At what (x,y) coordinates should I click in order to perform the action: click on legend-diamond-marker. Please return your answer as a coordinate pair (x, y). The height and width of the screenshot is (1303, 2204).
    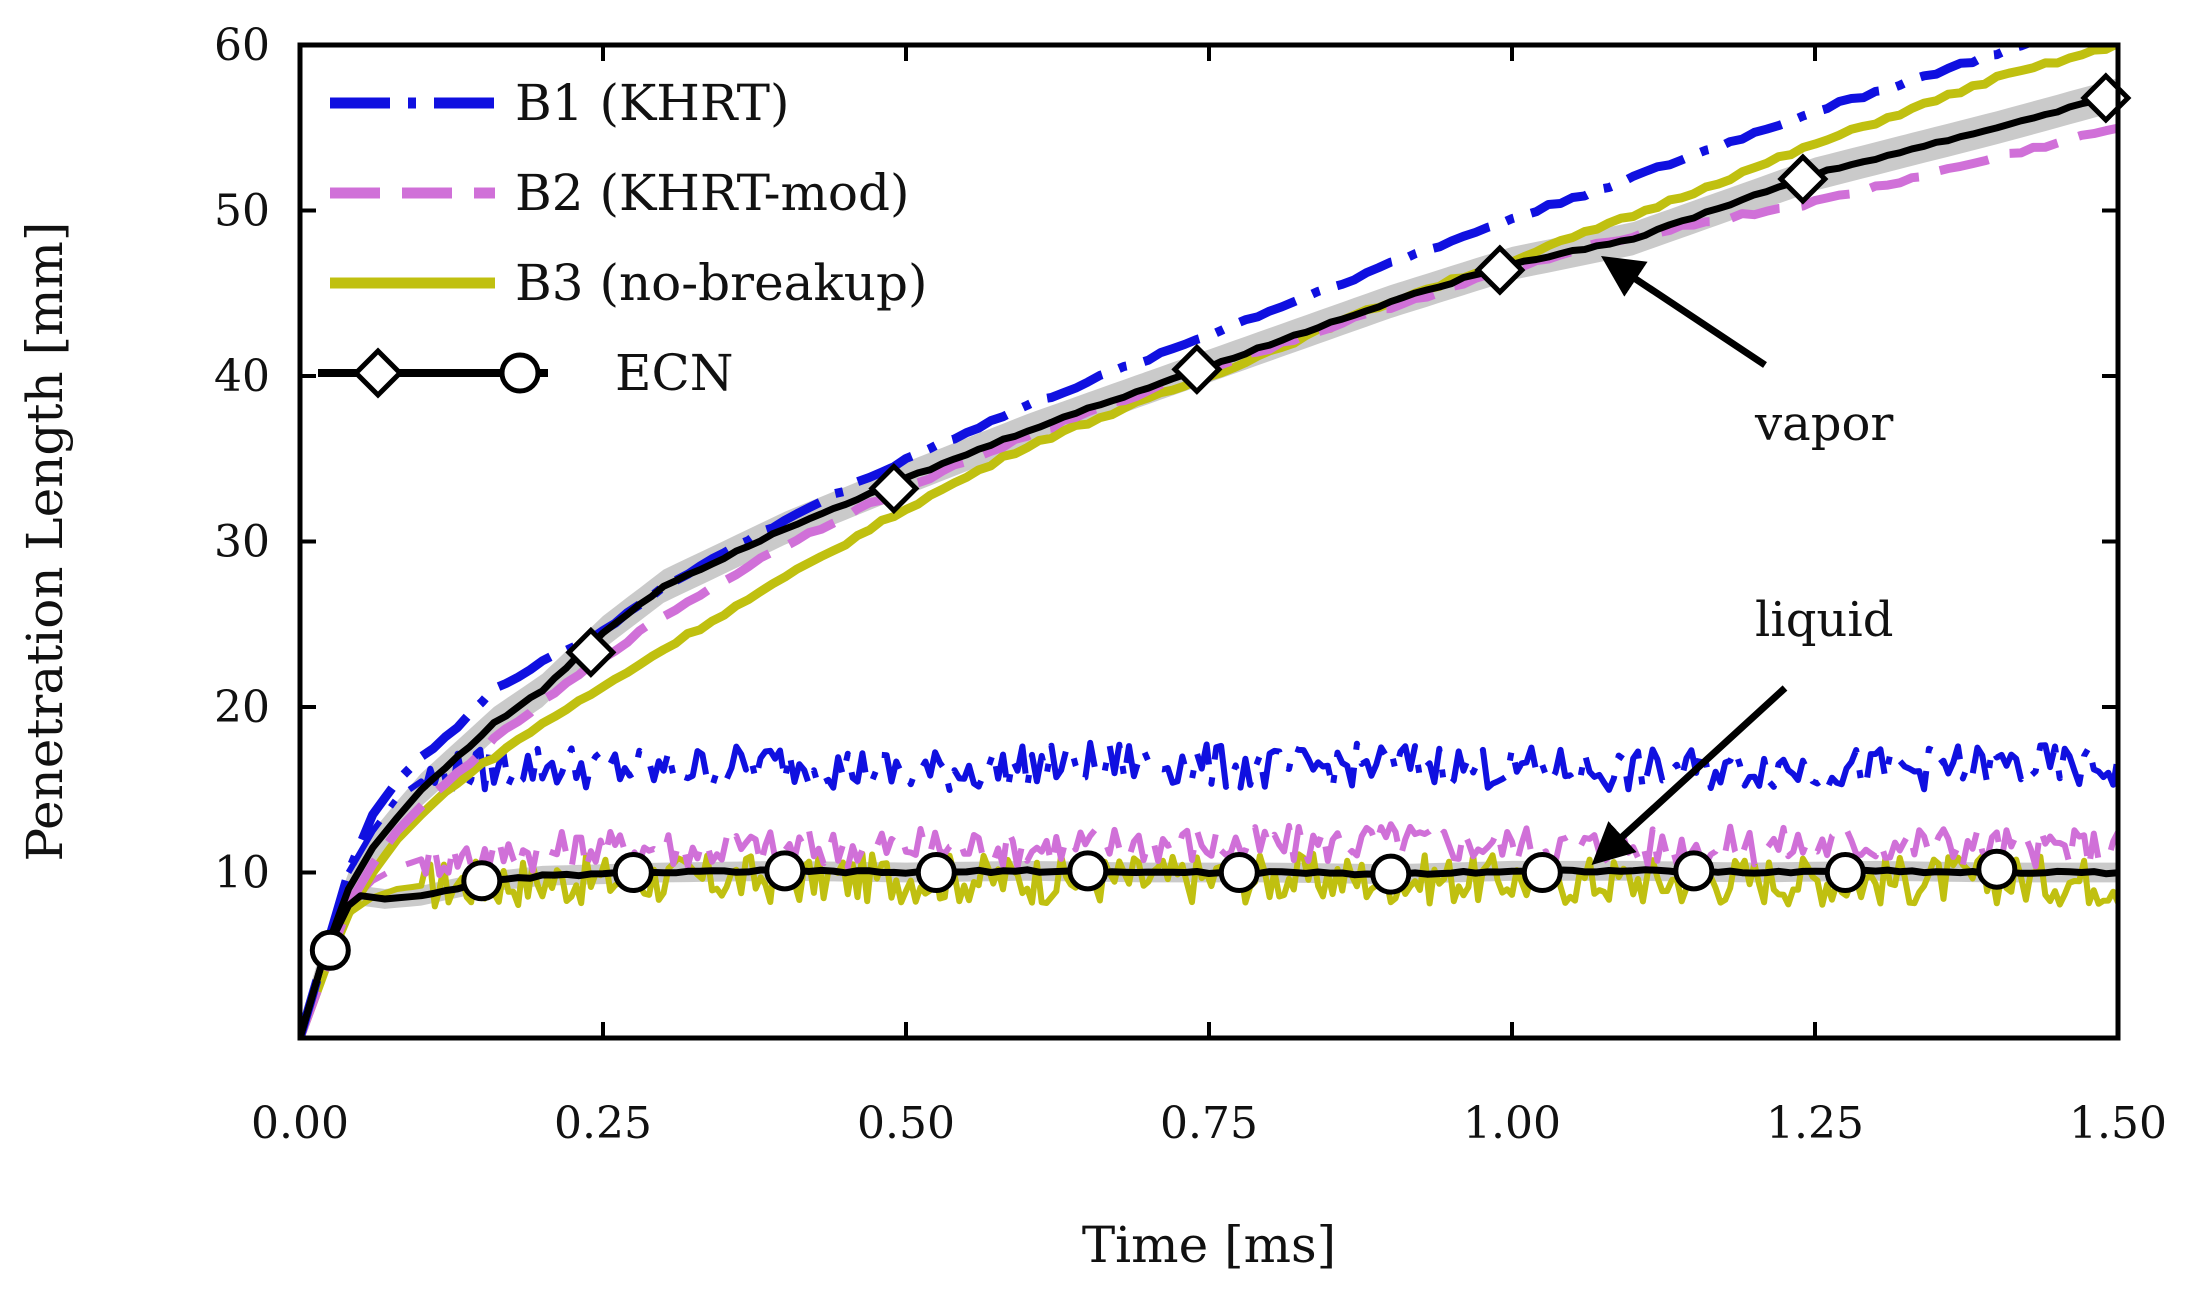
    Looking at the image, I should click on (378, 373).